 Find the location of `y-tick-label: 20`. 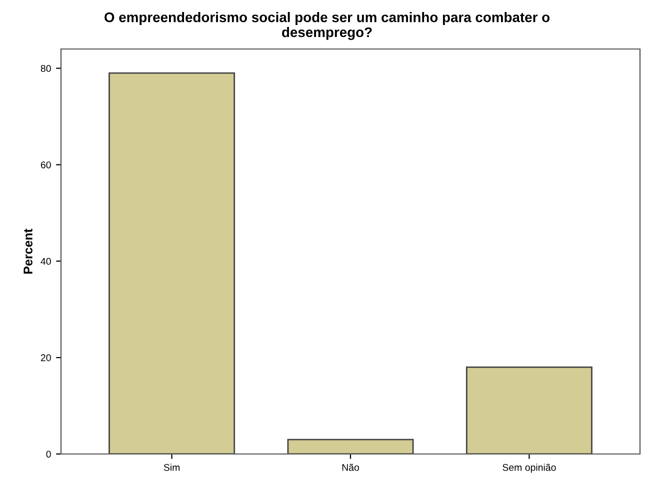

y-tick-label: 20 is located at coordinates (45, 358).